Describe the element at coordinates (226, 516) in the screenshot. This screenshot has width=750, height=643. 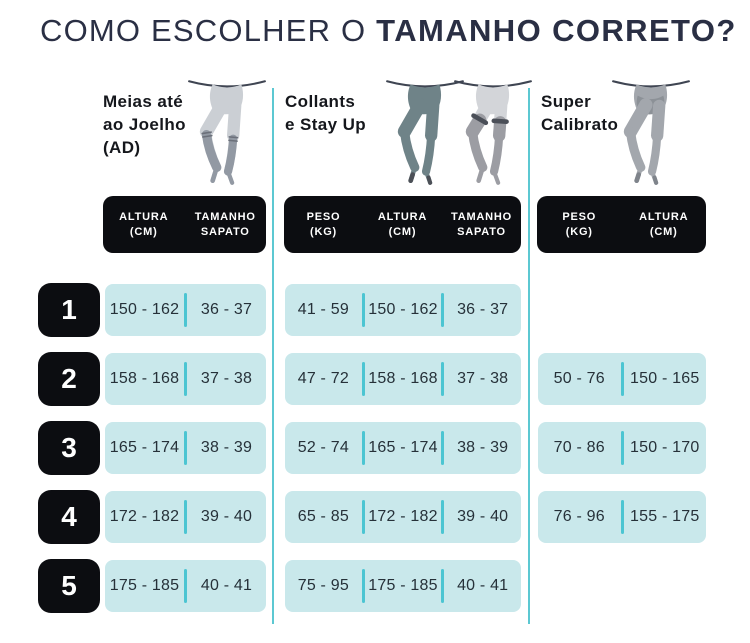
I see `tamanho-sapato-value: 39 - 40` at that location.